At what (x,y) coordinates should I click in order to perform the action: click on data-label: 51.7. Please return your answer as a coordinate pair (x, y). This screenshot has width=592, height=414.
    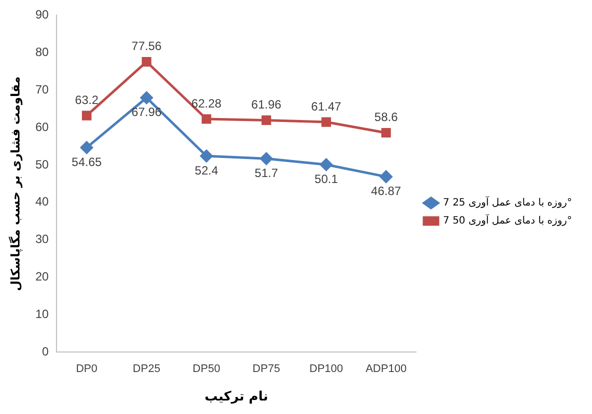
    Looking at the image, I should click on (266, 173).